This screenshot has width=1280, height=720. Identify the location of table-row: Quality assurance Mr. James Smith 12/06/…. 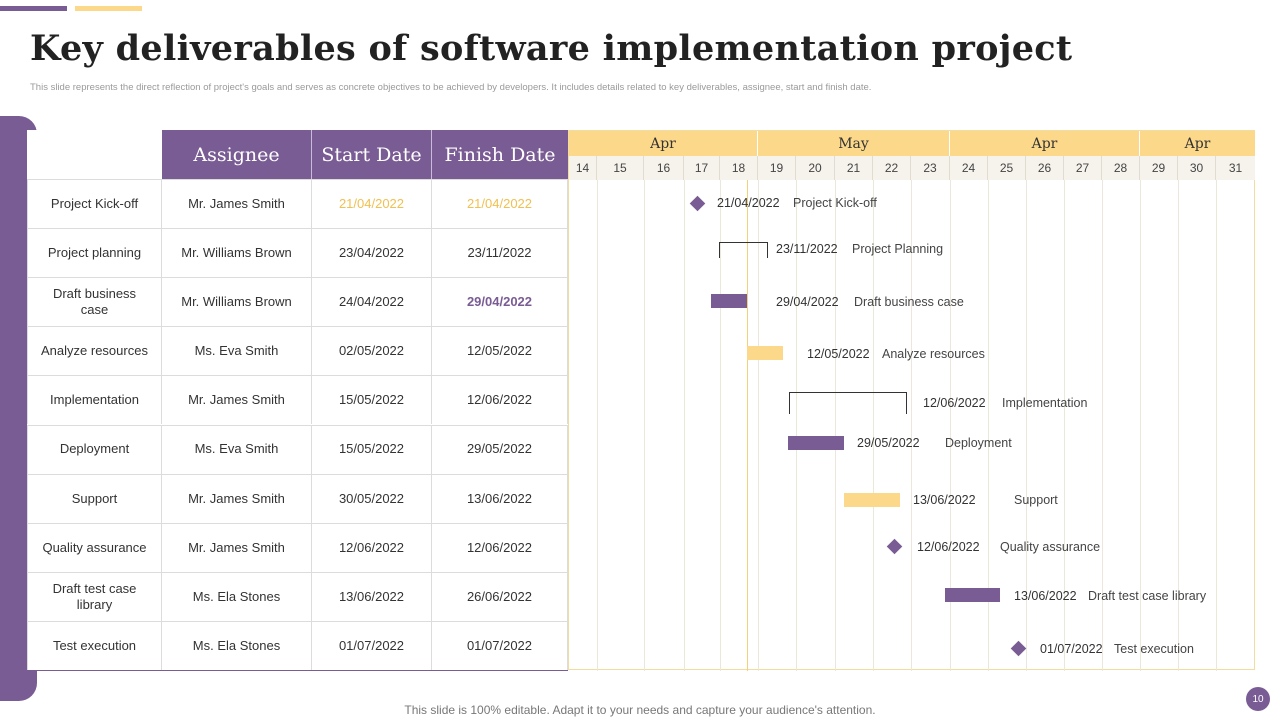
(297, 547).